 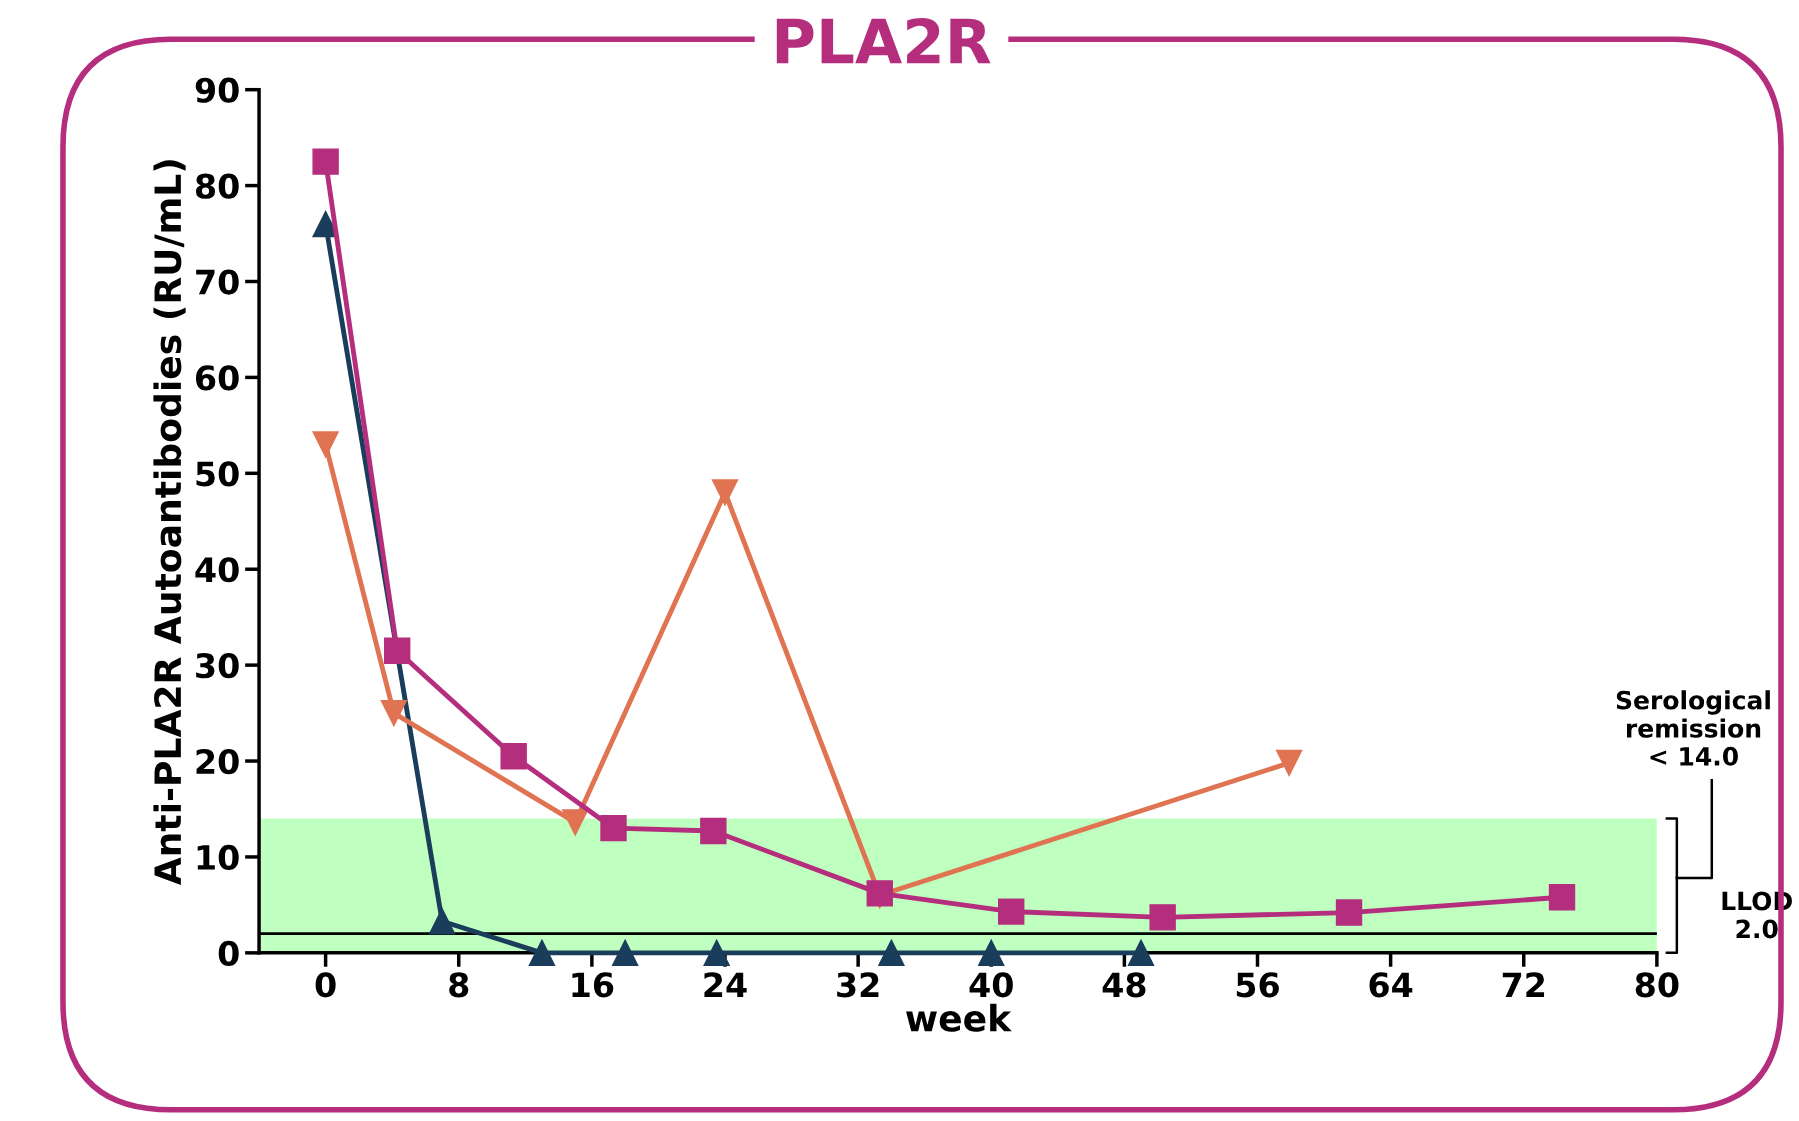 I want to click on y-tick-label: 90, so click(x=217, y=90).